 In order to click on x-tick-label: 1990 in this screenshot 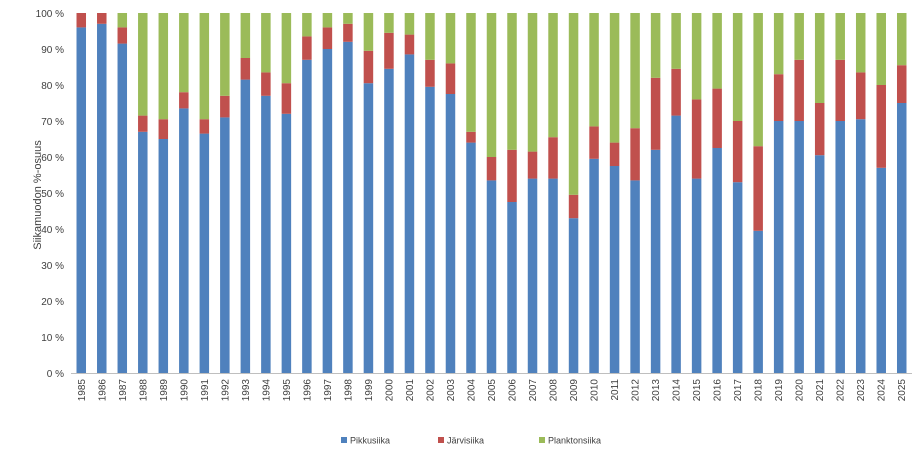, I will do `click(184, 390)`.